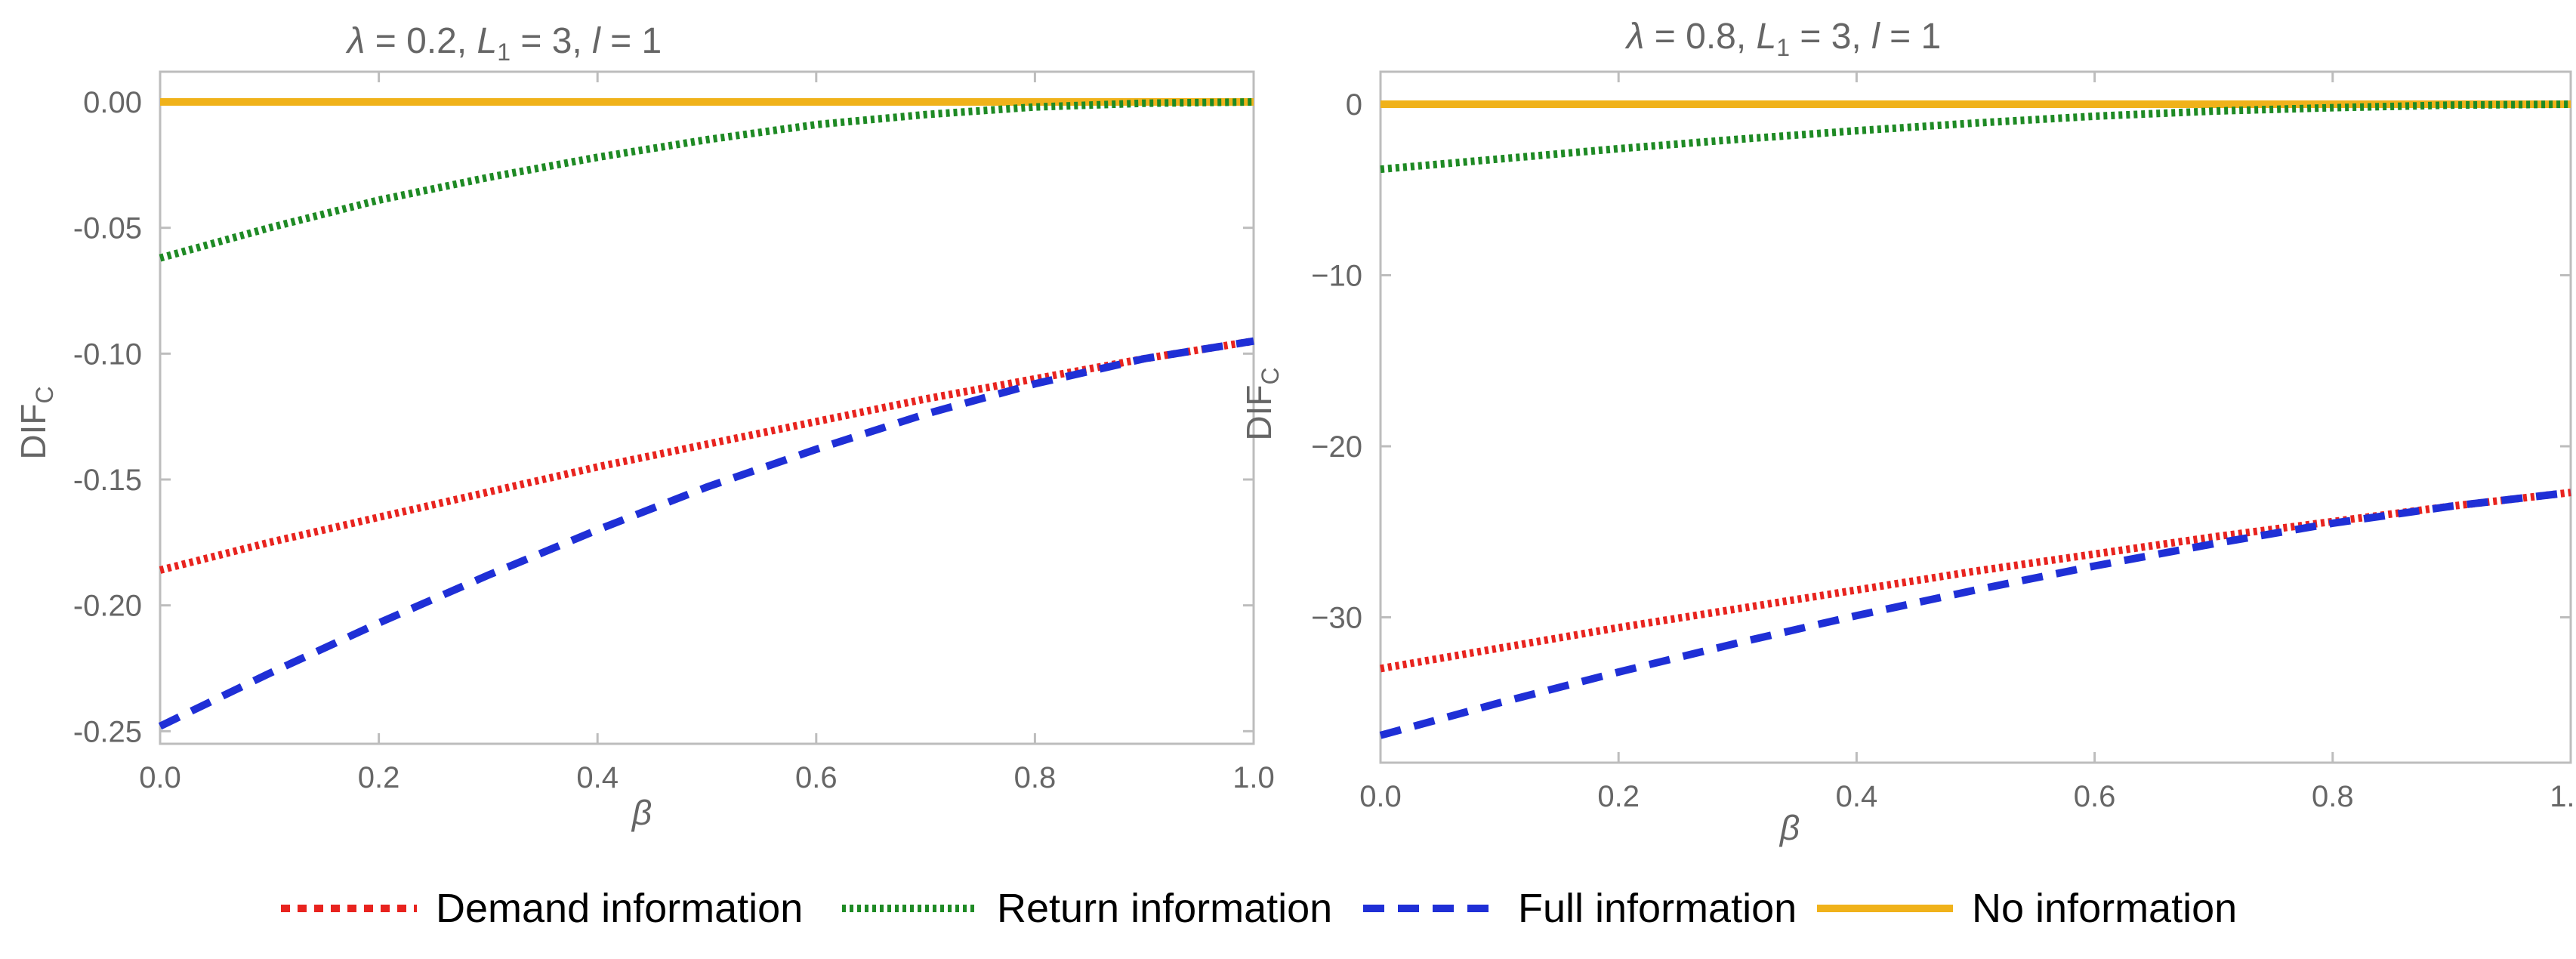 Image resolution: width=2576 pixels, height=959 pixels. What do you see at coordinates (1336, 447) in the screenshot?
I see `chart-right-ytick-label: −20` at bounding box center [1336, 447].